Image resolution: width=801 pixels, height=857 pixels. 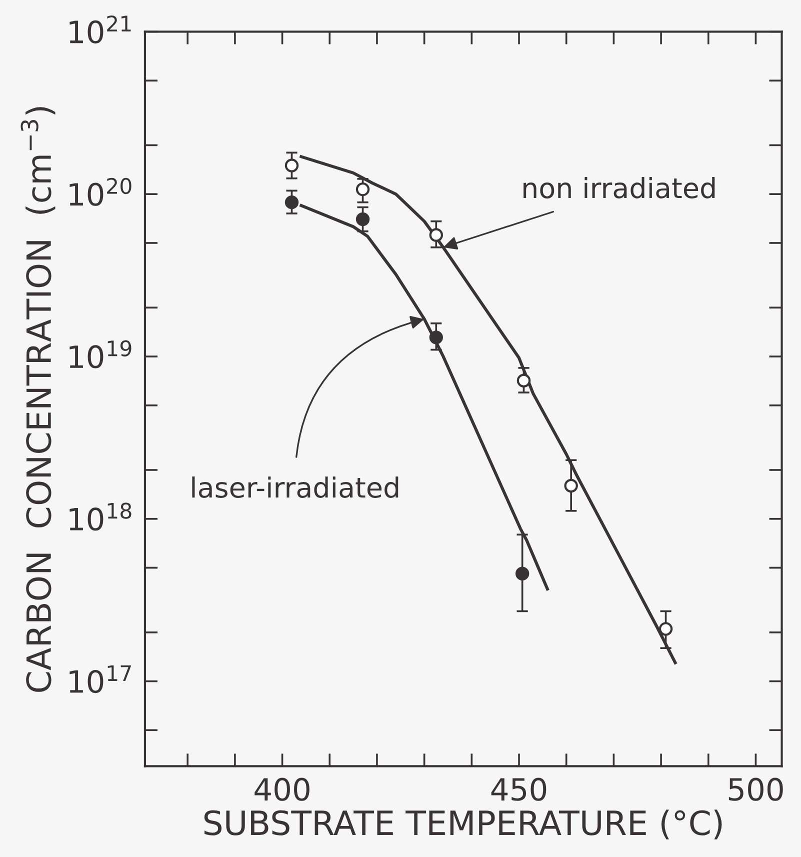 I want to click on y-axis-title: CARBON CONCENTRATION (cm$^{−3}$), so click(x=38, y=399).